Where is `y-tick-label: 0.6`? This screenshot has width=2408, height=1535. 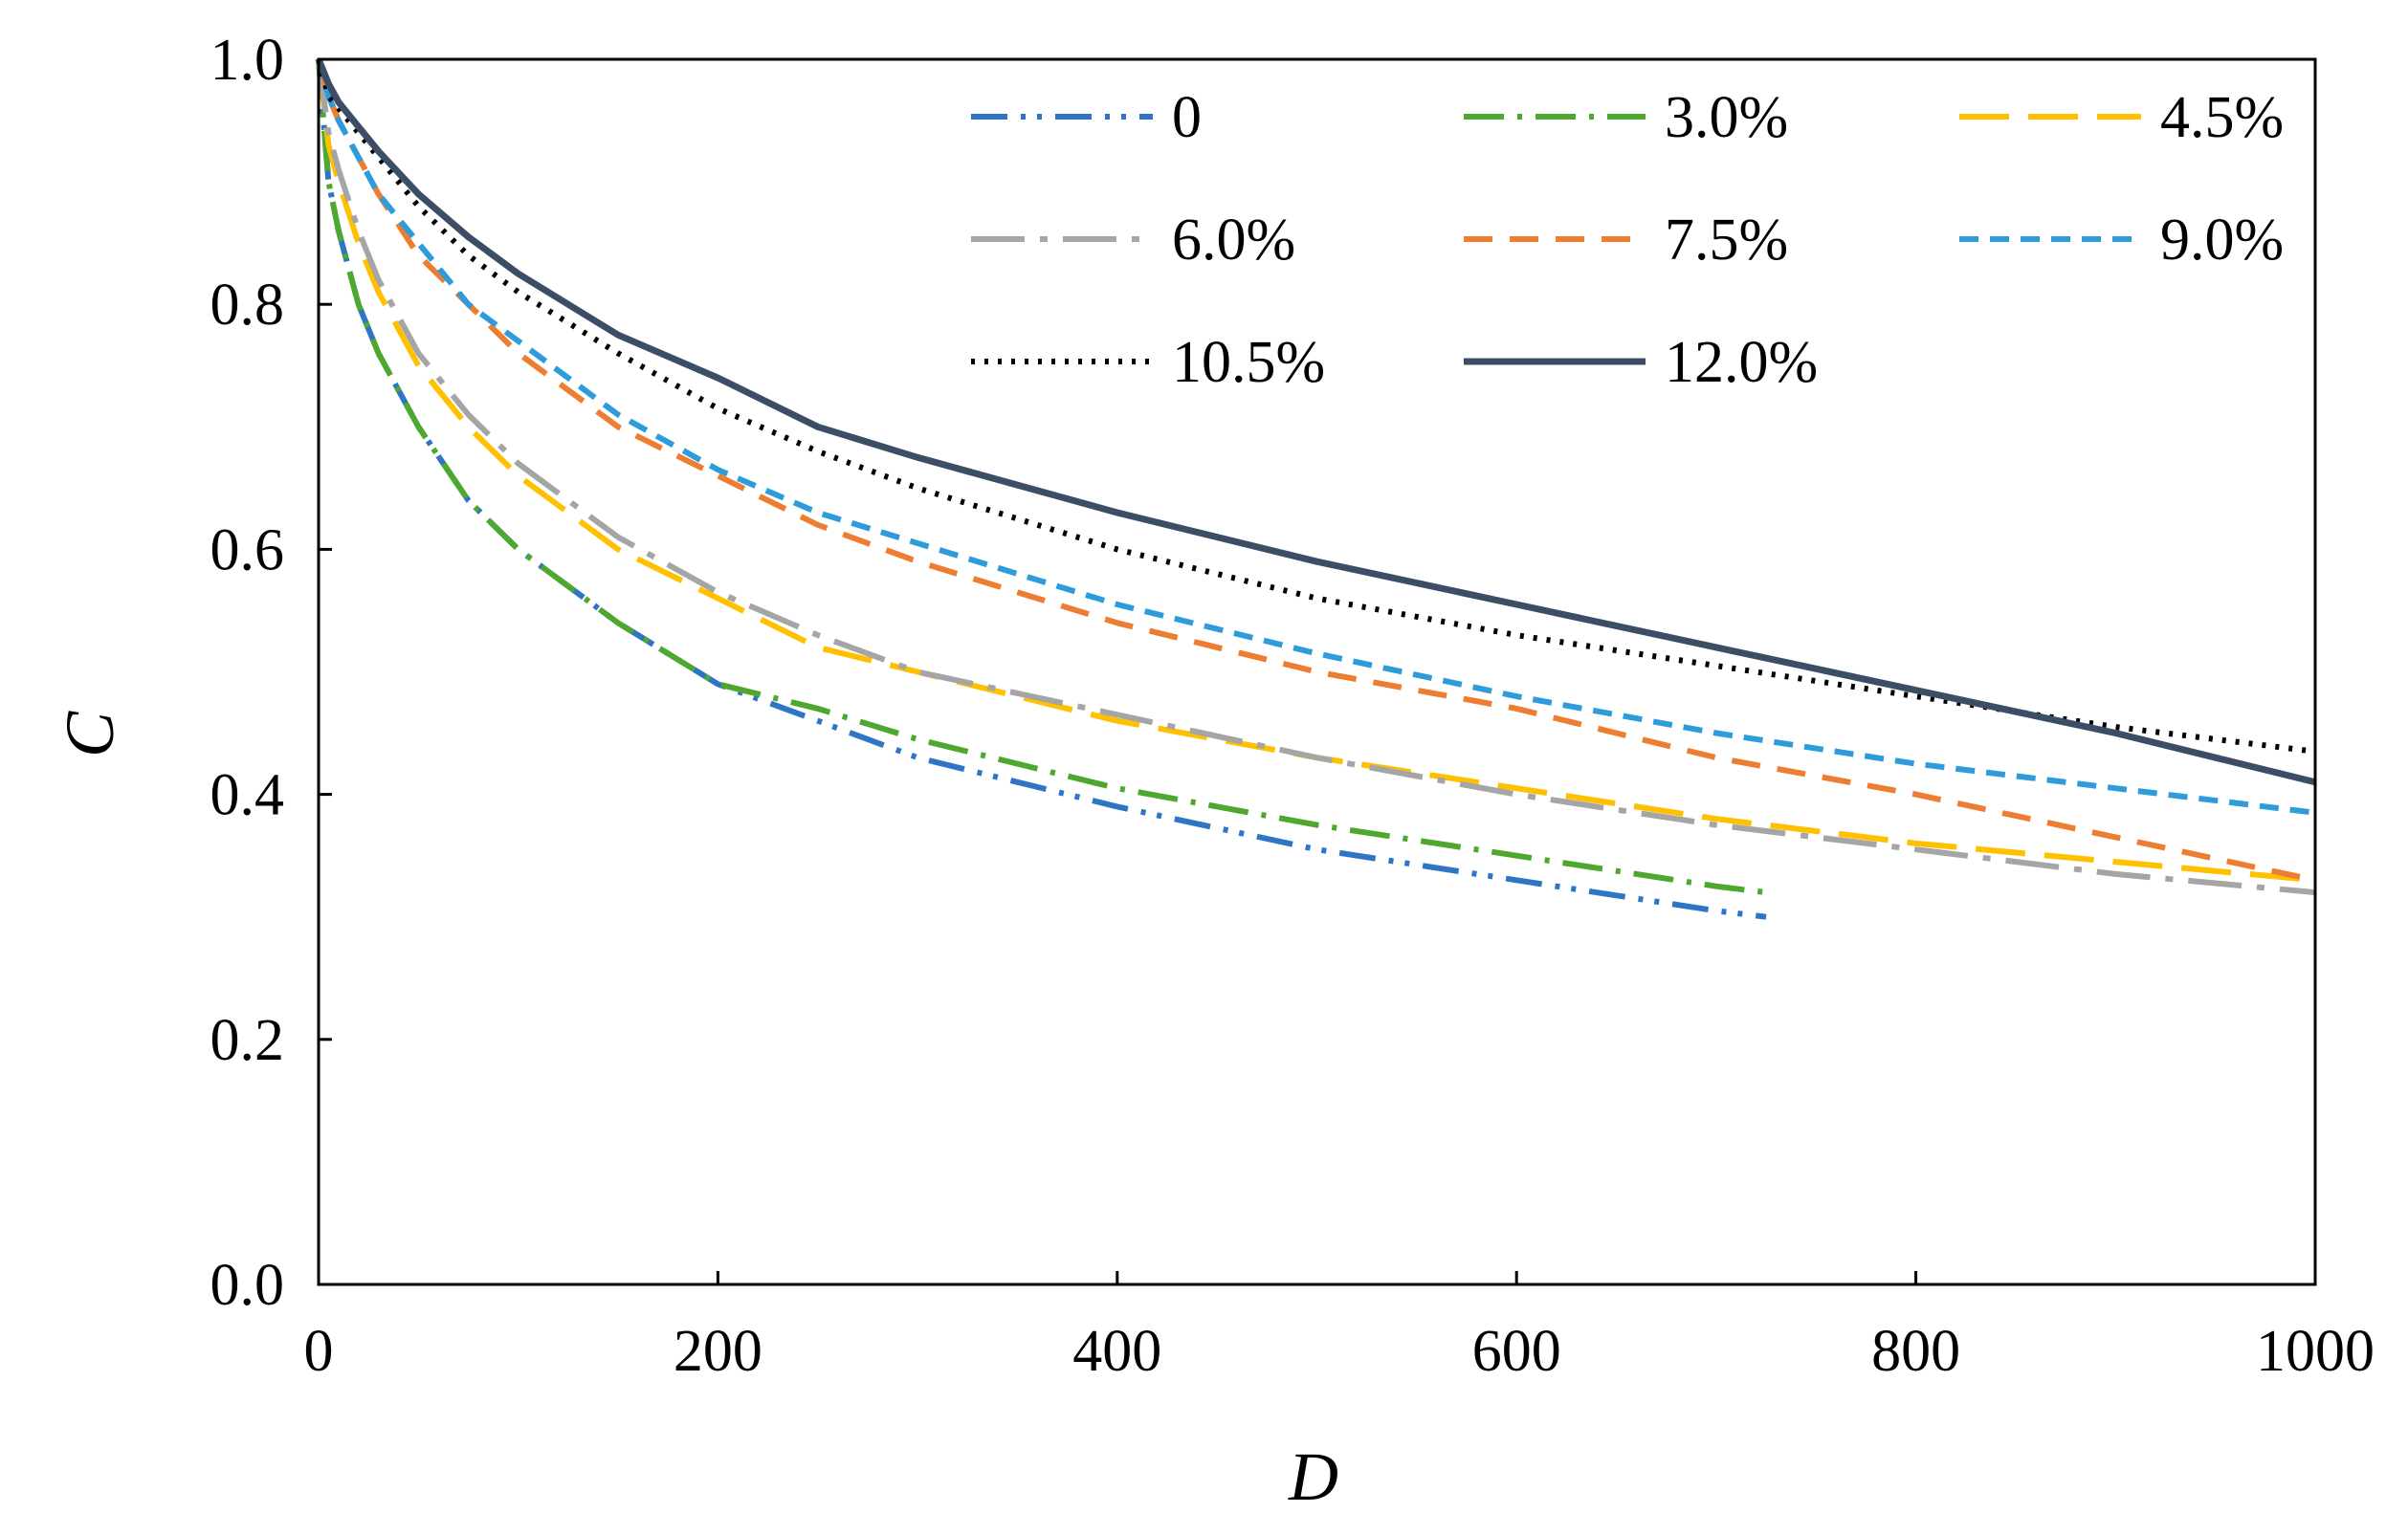
y-tick-label: 0.6 is located at coordinates (247, 549).